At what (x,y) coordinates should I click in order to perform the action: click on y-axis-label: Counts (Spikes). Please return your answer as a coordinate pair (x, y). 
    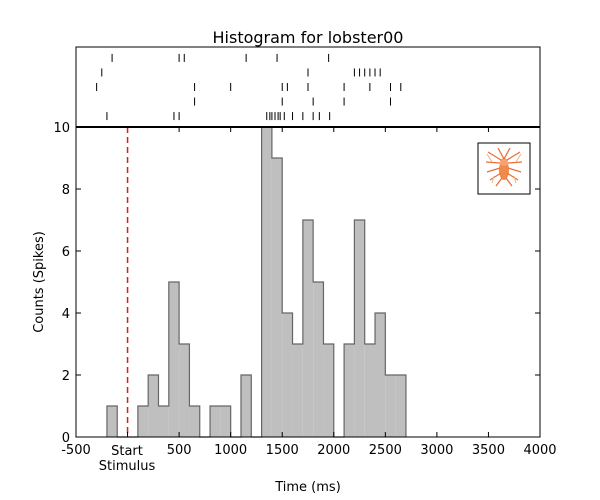
    Looking at the image, I should click on (39, 282).